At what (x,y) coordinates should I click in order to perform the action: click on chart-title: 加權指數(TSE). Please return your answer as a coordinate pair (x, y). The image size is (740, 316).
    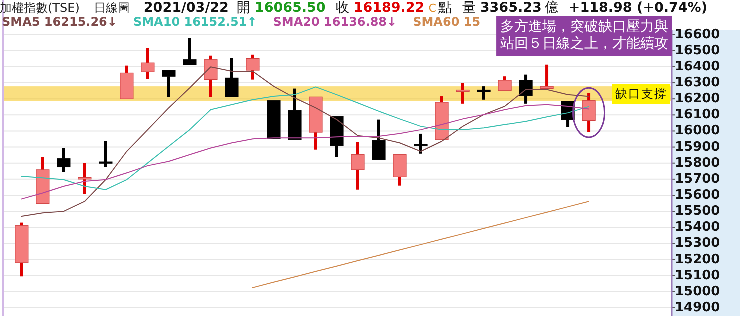
    Looking at the image, I should click on (40, 8).